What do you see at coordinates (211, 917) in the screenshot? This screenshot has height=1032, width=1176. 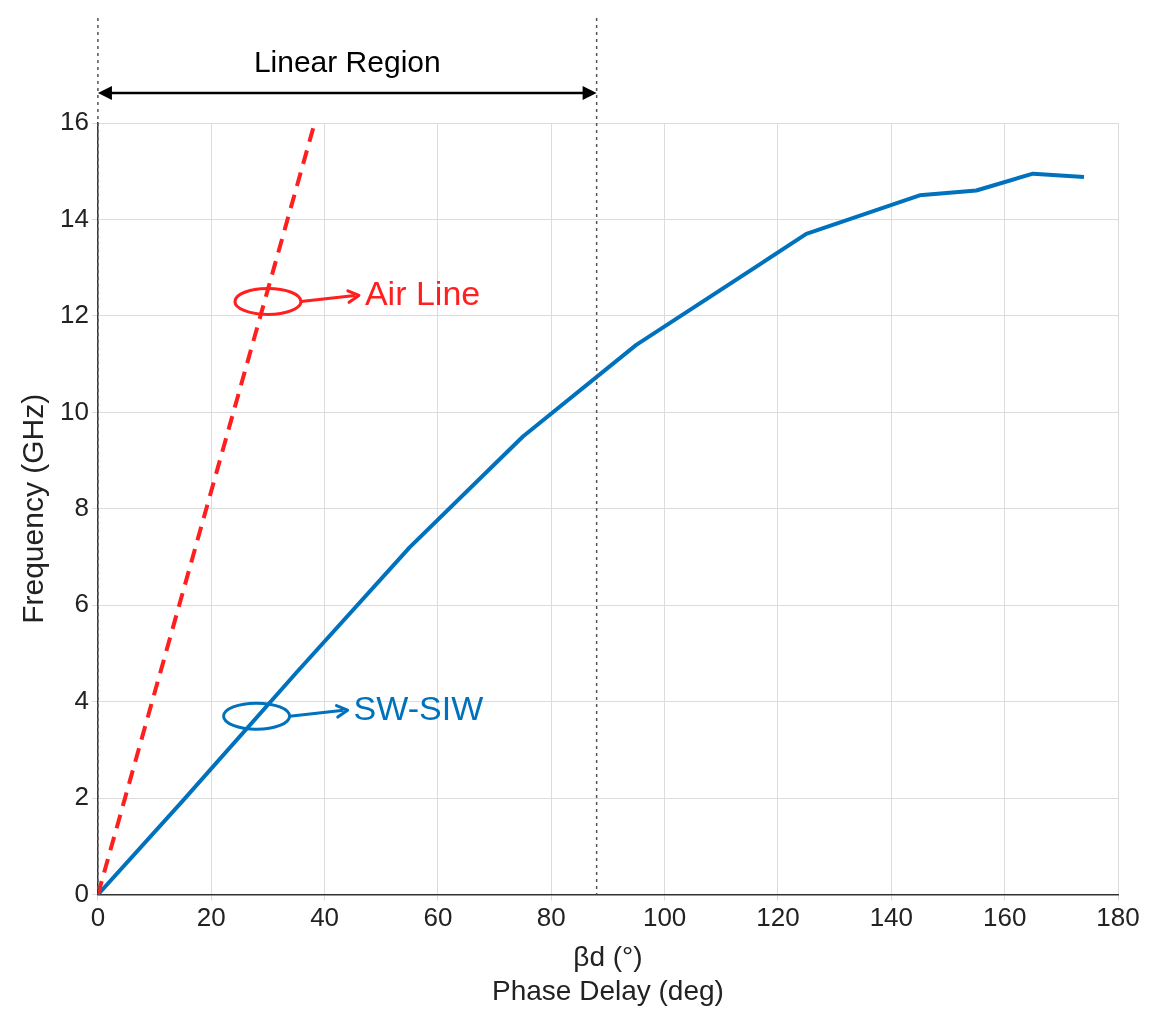 I see `x-tick-label: 20` at bounding box center [211, 917].